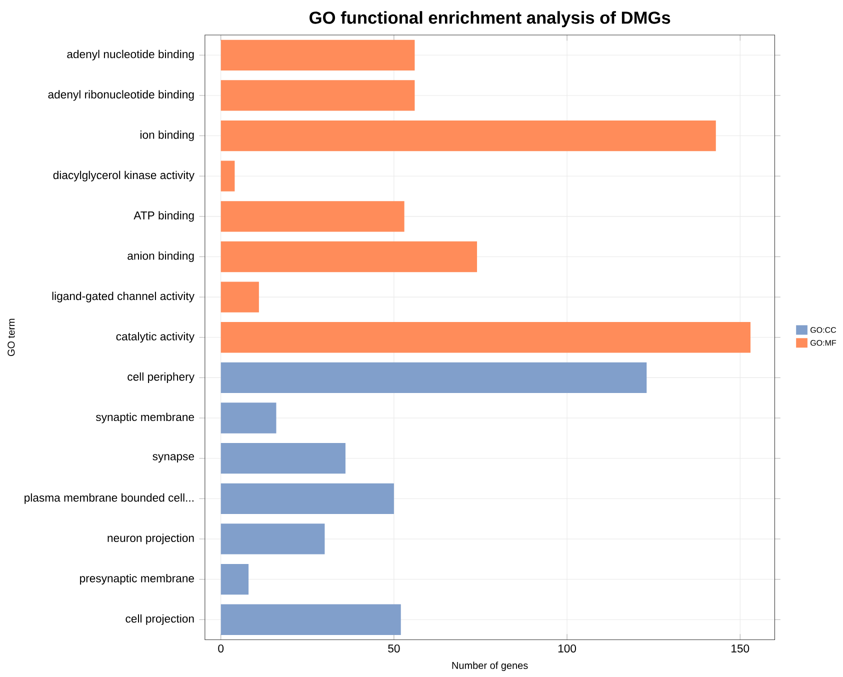 The width and height of the screenshot is (843, 677). Describe the element at coordinates (155, 337) in the screenshot. I see `y-tick-label: catalytic activity` at that location.